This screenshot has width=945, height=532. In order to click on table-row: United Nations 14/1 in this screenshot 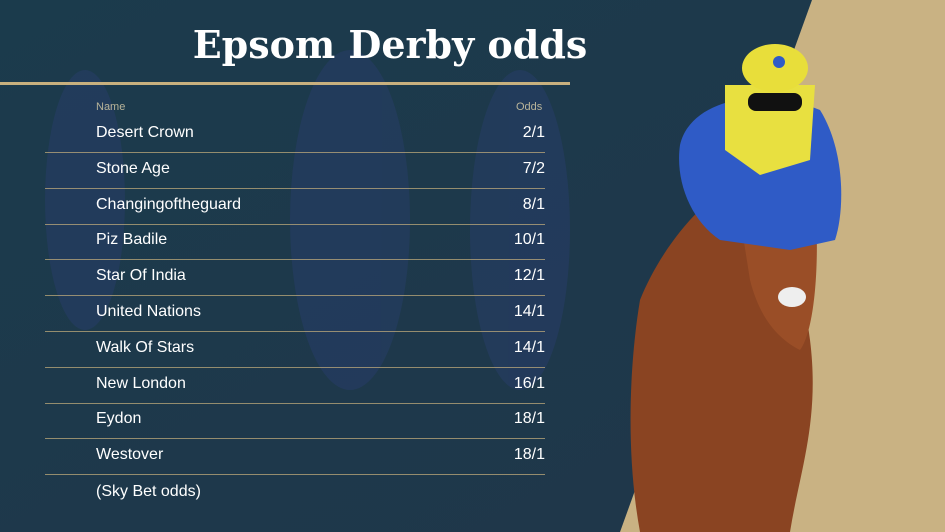, I will do `click(295, 314)`.